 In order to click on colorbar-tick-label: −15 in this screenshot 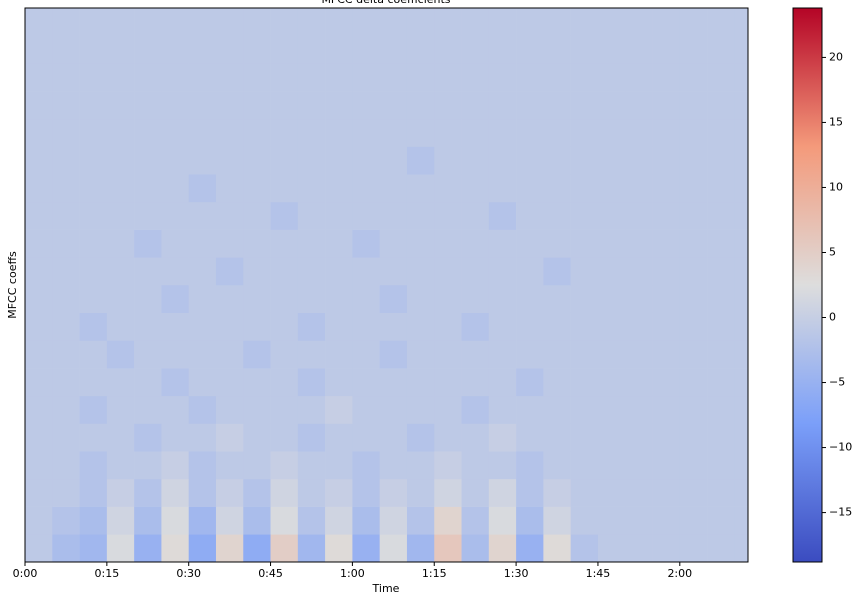, I will do `click(840, 512)`.